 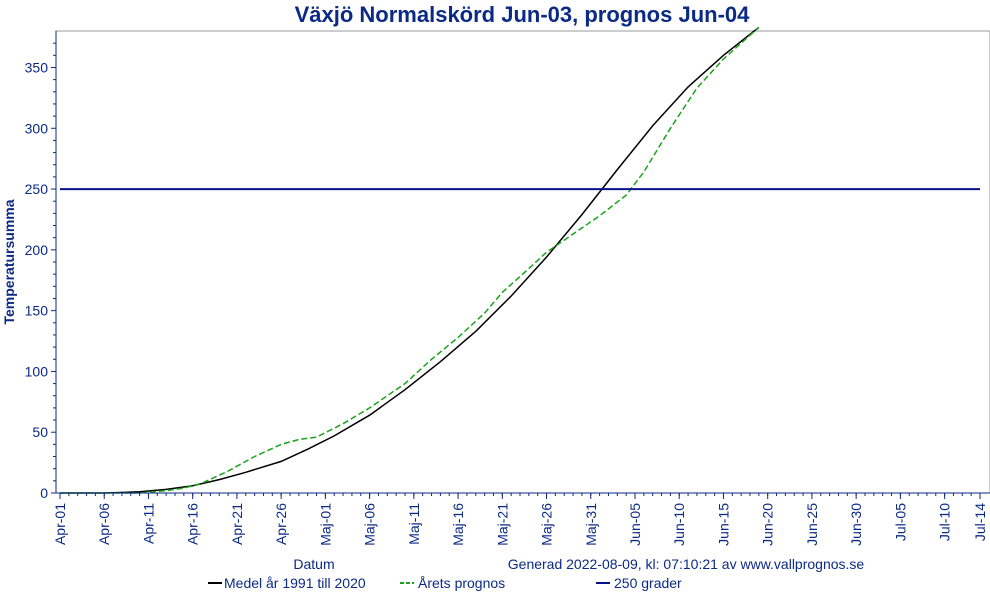 What do you see at coordinates (723, 524) in the screenshot?
I see `x-tick-label: Jun-15` at bounding box center [723, 524].